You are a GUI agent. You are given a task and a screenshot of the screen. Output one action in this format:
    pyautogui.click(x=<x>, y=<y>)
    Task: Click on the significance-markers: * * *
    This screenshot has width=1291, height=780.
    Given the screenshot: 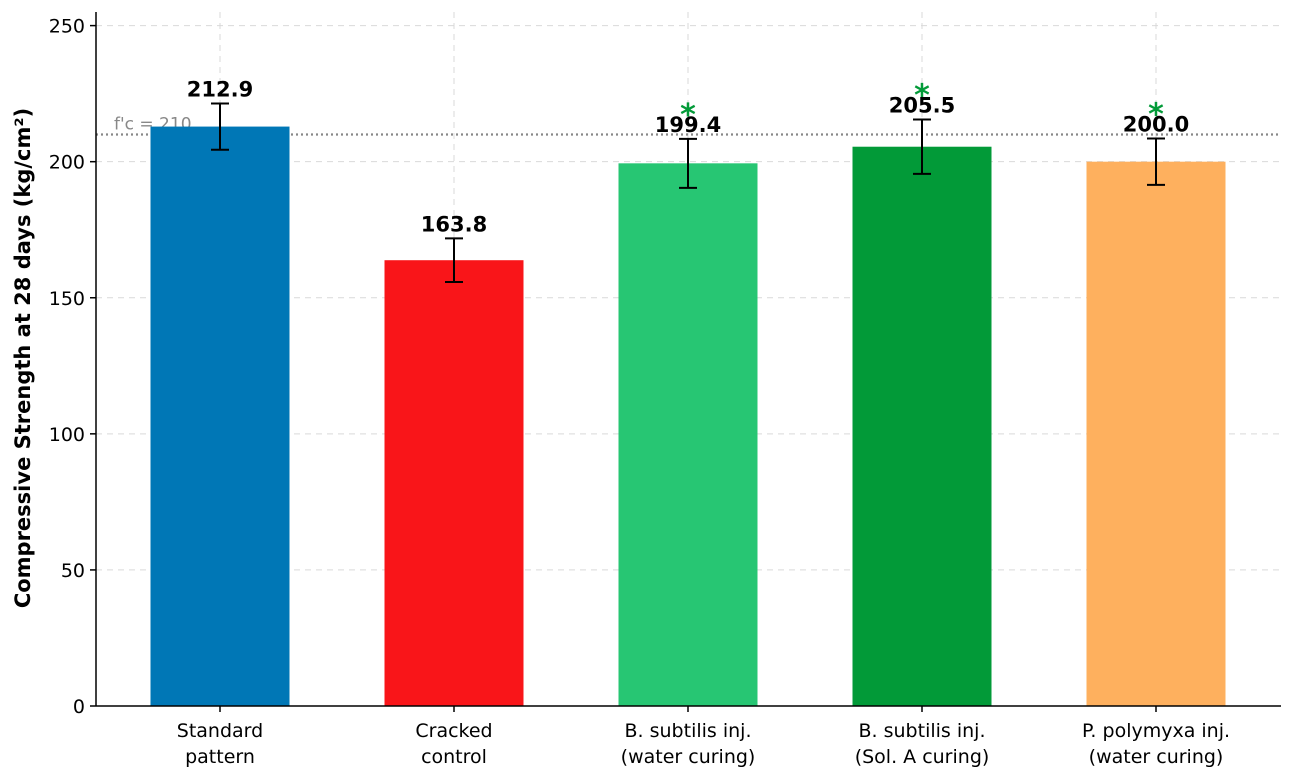 What is the action you would take?
    pyautogui.click(x=922, y=106)
    